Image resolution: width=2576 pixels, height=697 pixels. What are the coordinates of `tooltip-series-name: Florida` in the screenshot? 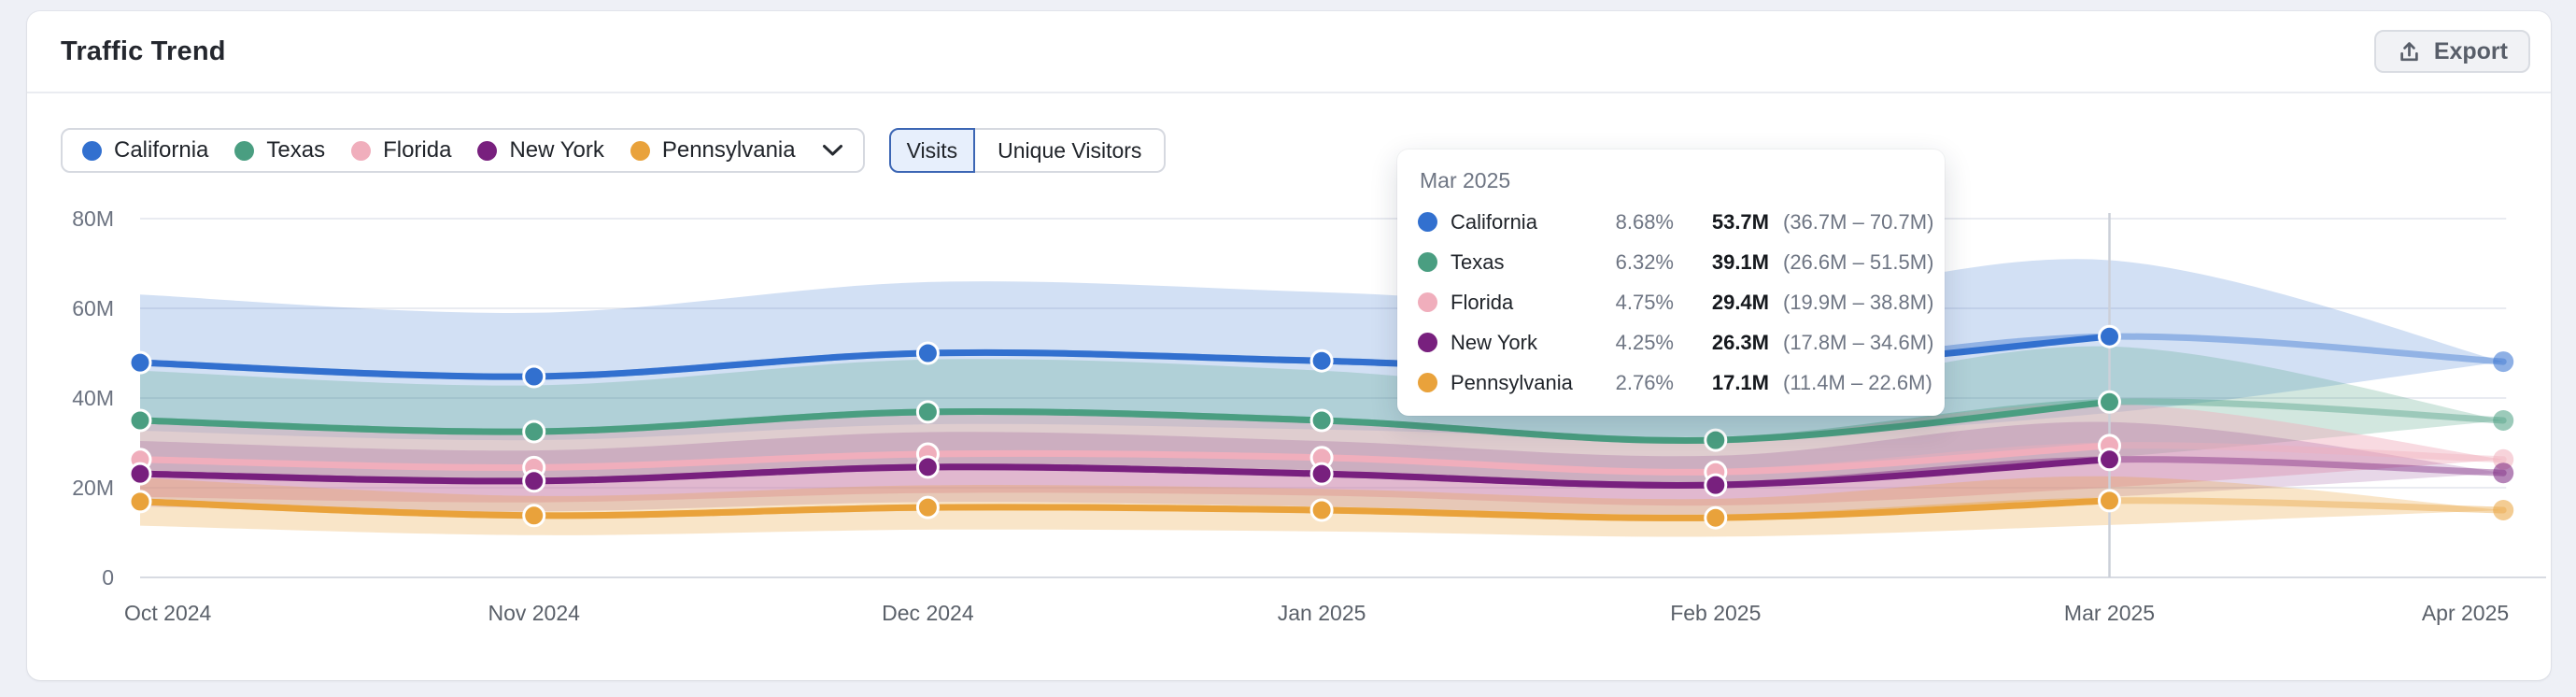 It's located at (1482, 302).